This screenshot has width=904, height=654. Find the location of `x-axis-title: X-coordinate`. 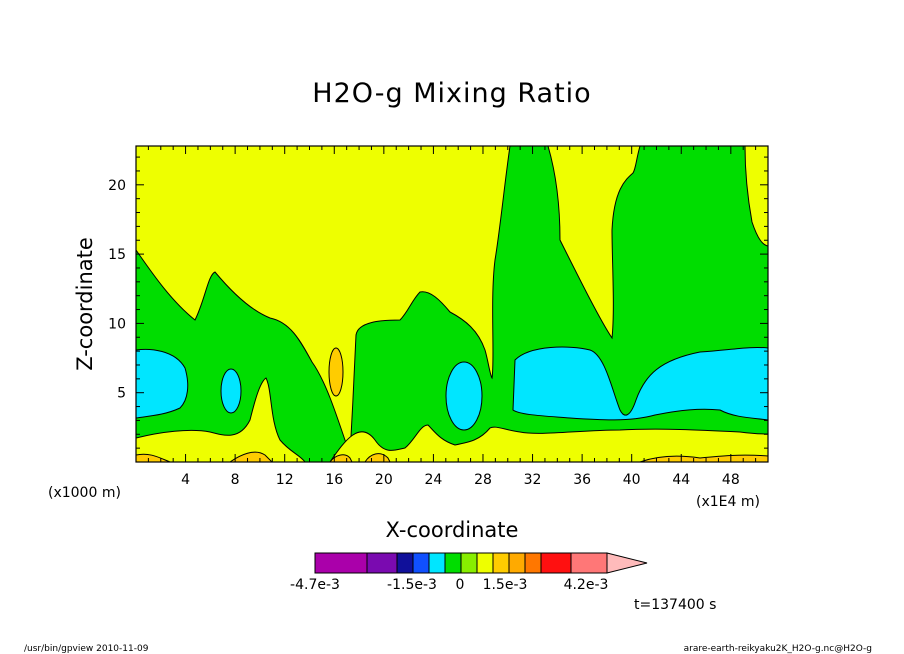

x-axis-title: X-coordinate is located at coordinates (452, 530).